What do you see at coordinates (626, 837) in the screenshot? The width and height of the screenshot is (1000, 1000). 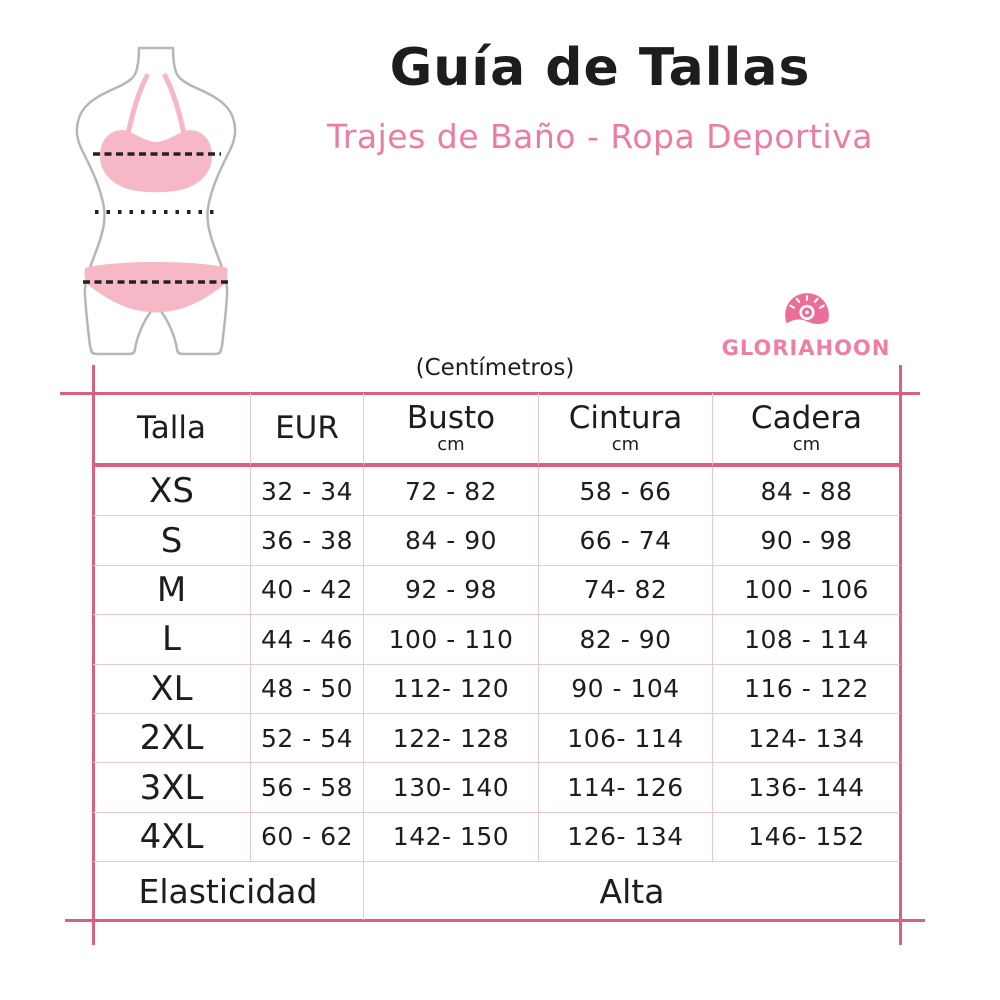 I see `cell-4XL-cintura: 126- 134` at bounding box center [626, 837].